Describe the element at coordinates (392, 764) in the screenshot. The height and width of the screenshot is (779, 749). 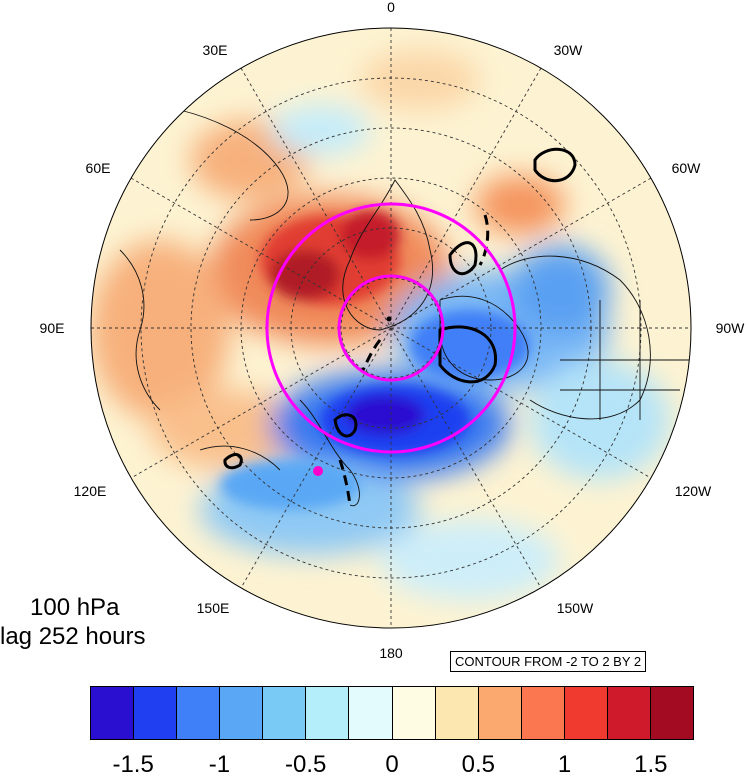
I see `colorbar-tick-label: 0` at that location.